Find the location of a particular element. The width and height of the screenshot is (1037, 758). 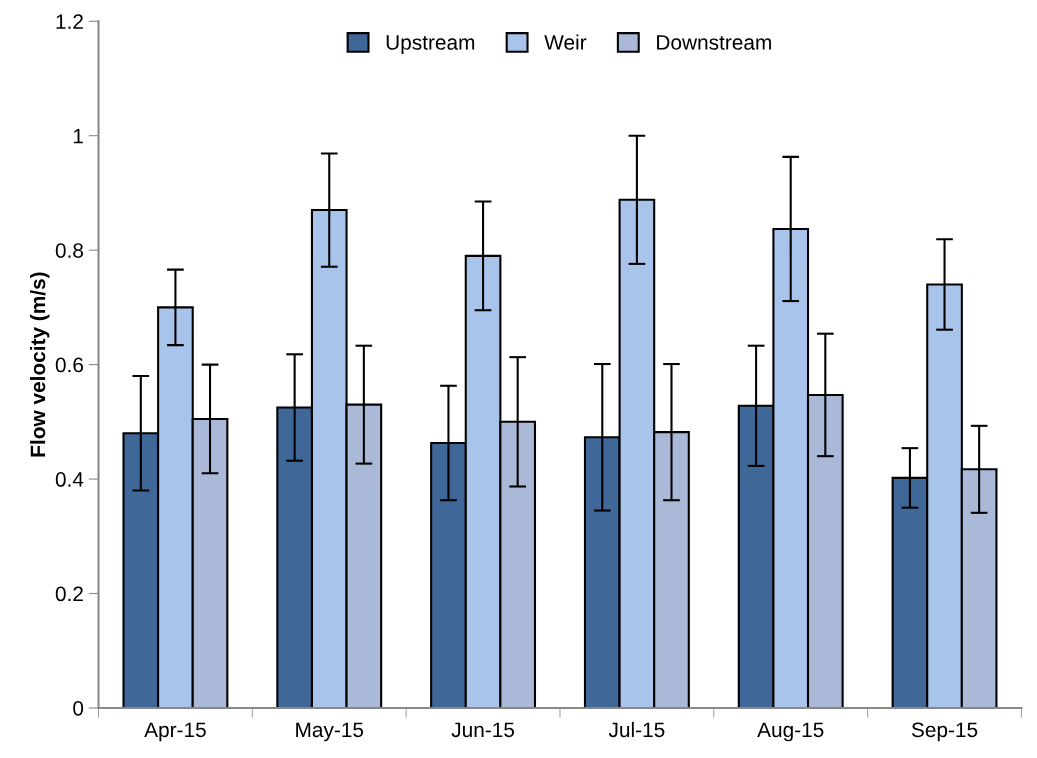

legend-label: Downstream is located at coordinates (714, 42).